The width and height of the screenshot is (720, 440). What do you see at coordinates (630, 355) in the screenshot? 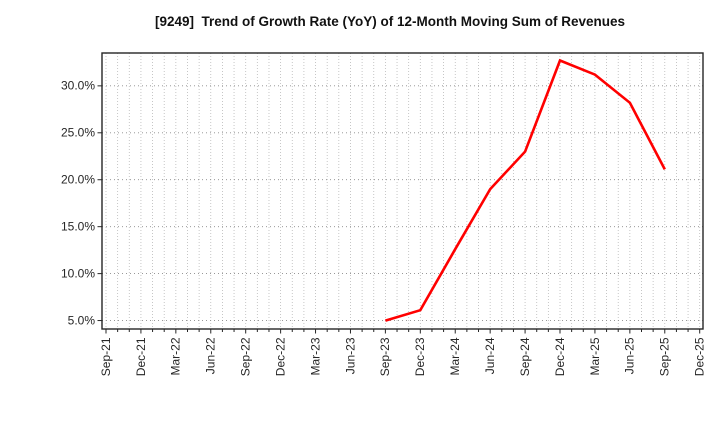
I see `x-tick-label: Jun-25` at bounding box center [630, 355].